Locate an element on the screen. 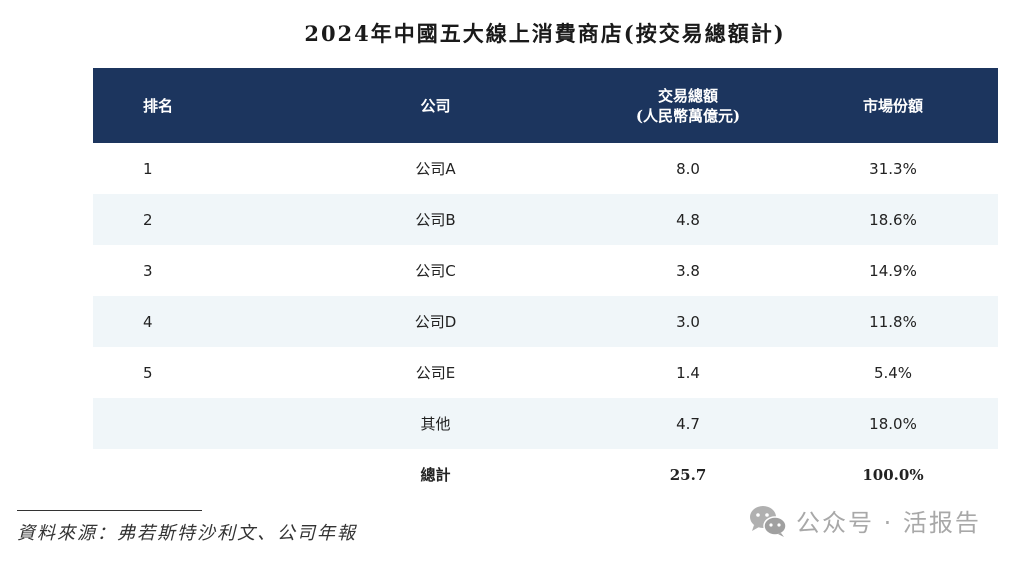 Image resolution: width=1030 pixels, height=561 pixels. table-title: 2024年中國五大線上消費商店(按交易總額計) is located at coordinates (545, 33).